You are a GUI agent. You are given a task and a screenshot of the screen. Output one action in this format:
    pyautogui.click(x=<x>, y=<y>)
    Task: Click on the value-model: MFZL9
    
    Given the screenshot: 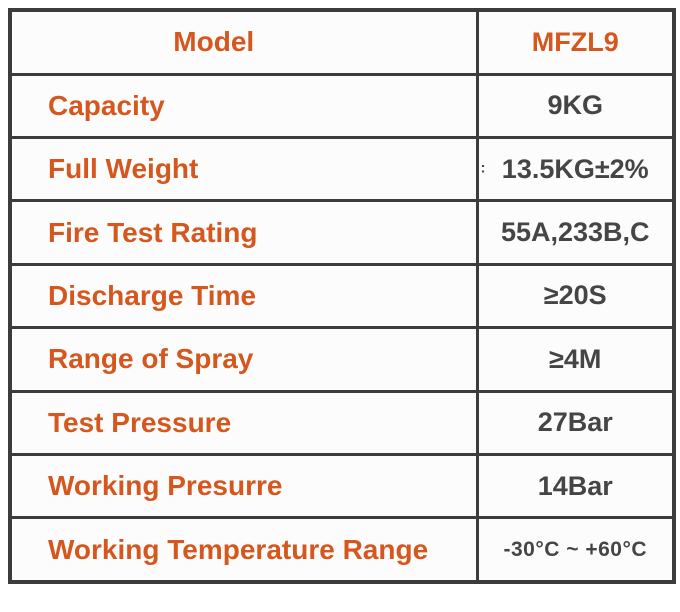 What is the action you would take?
    pyautogui.click(x=575, y=42)
    